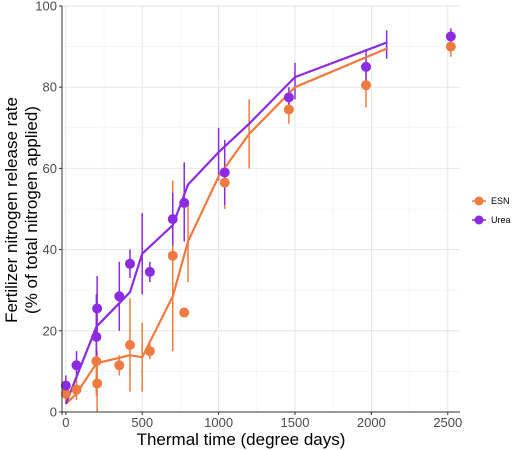  I want to click on x-tick-label: 500, so click(142, 422).